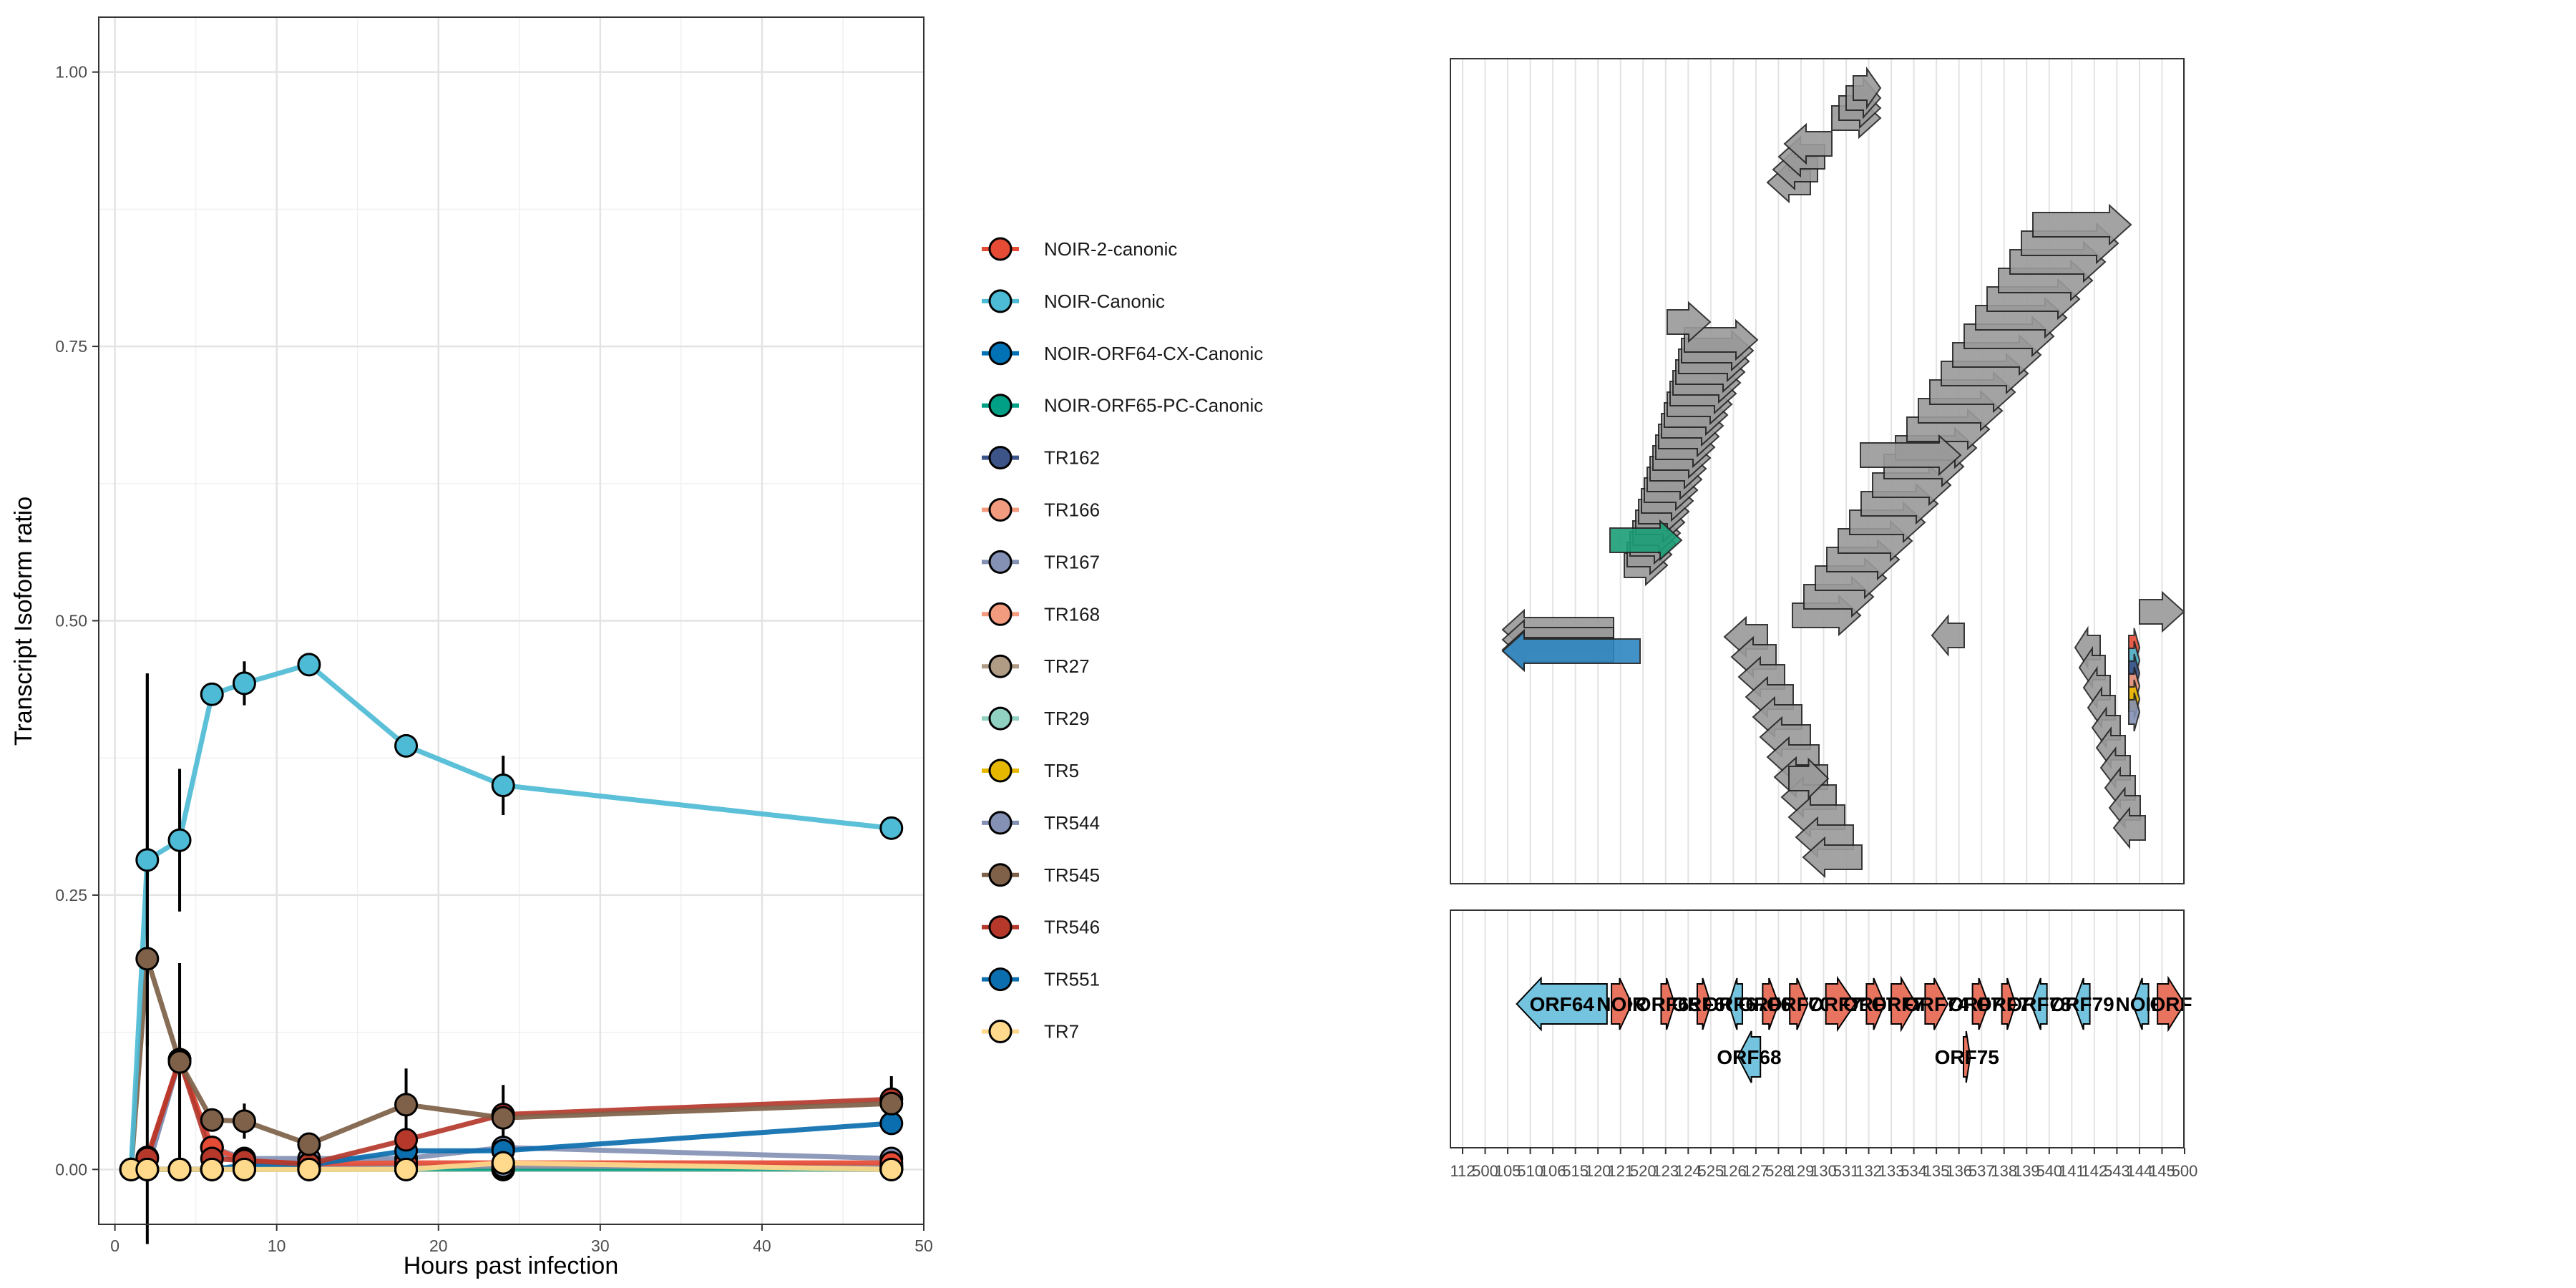  I want to click on y-tick-label: 0.25, so click(71, 895).